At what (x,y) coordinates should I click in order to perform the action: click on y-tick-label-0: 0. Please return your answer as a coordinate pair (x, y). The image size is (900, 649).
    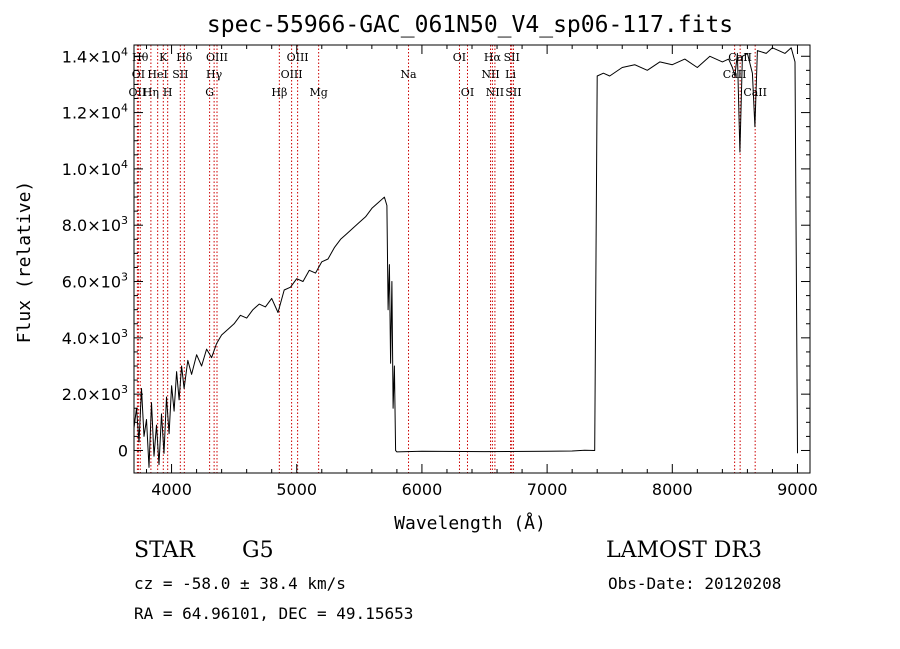
    Looking at the image, I should click on (123, 450).